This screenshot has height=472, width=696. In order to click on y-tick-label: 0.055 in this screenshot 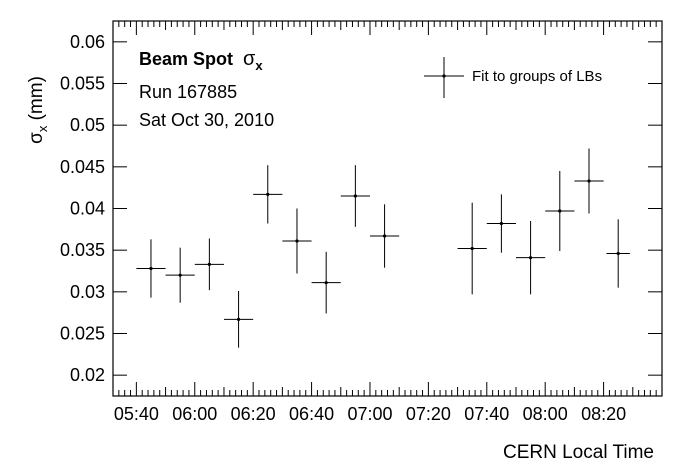, I will do `click(82, 84)`.